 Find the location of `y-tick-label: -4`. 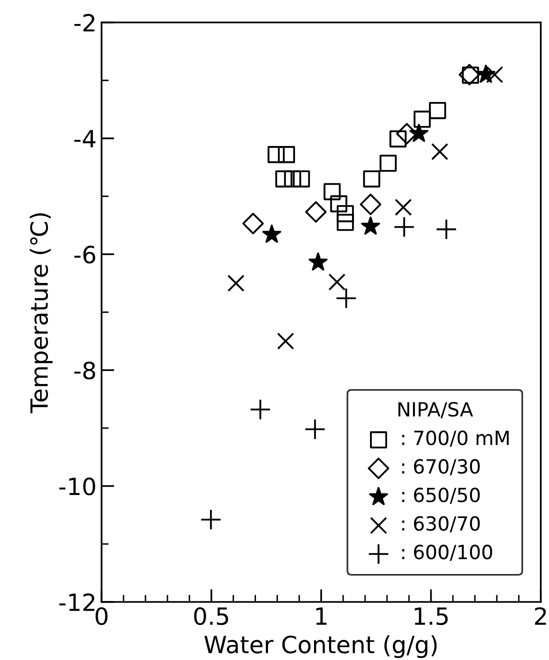

y-tick-label: -4 is located at coordinates (85, 139).